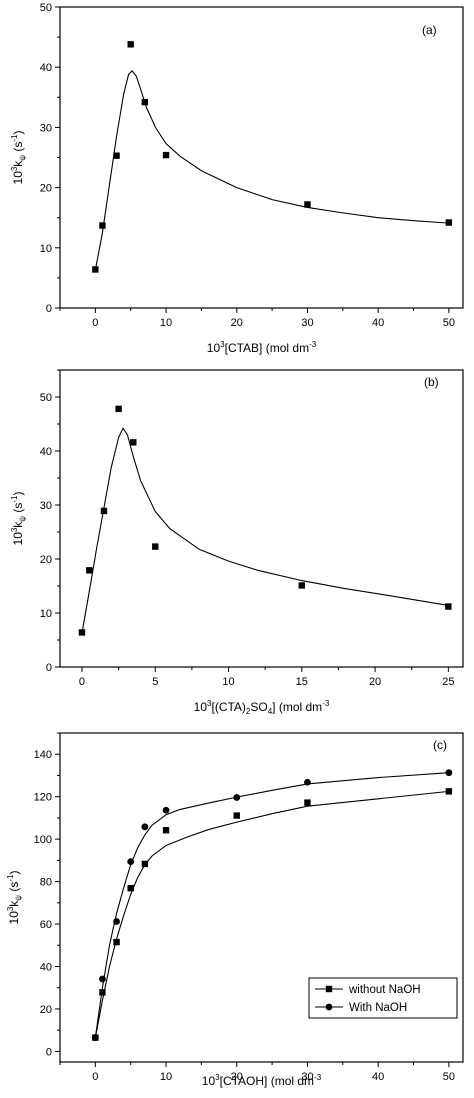 The width and height of the screenshot is (474, 1098). What do you see at coordinates (329, 989) in the screenshot?
I see `legend-marker-square` at bounding box center [329, 989].